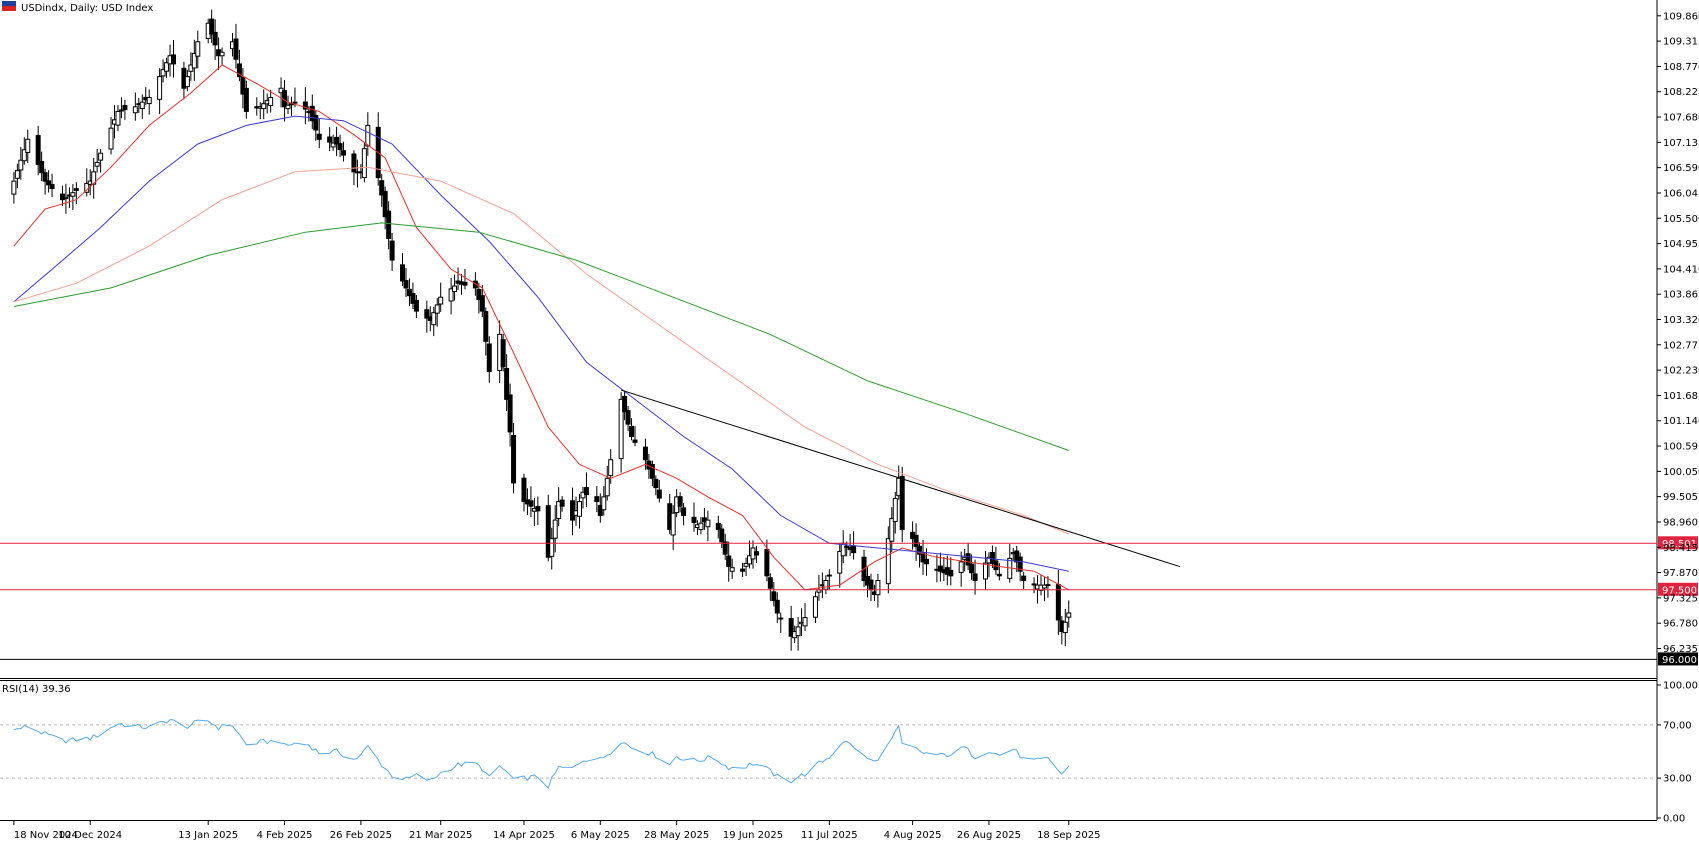 This screenshot has height=847, width=1699. Describe the element at coordinates (1680, 598) in the screenshot. I see `price-tick-label: 97.325` at that location.